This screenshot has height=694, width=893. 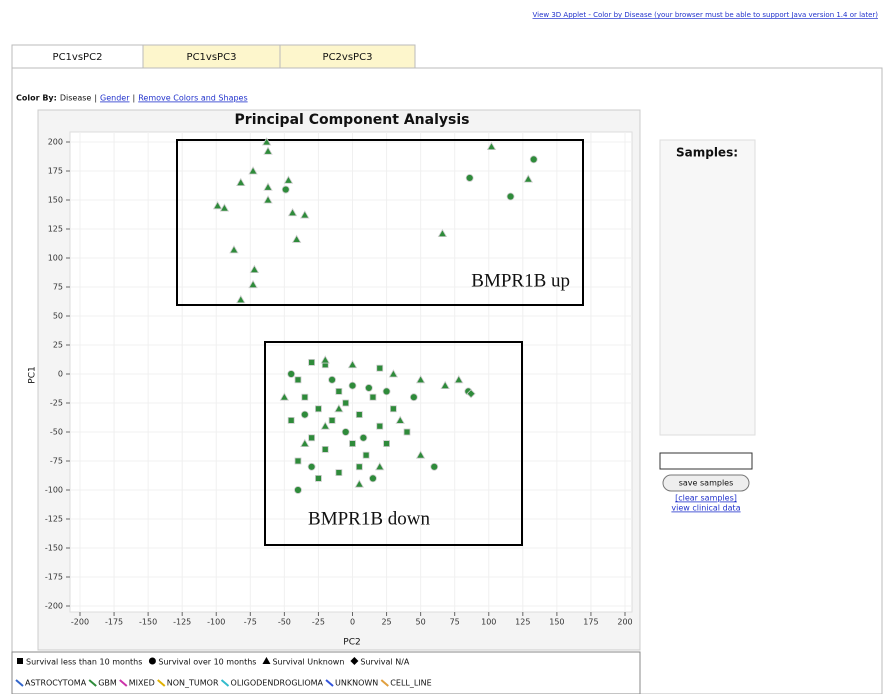 What do you see at coordinates (76, 98) in the screenshot?
I see `color-by-current: Disease` at bounding box center [76, 98].